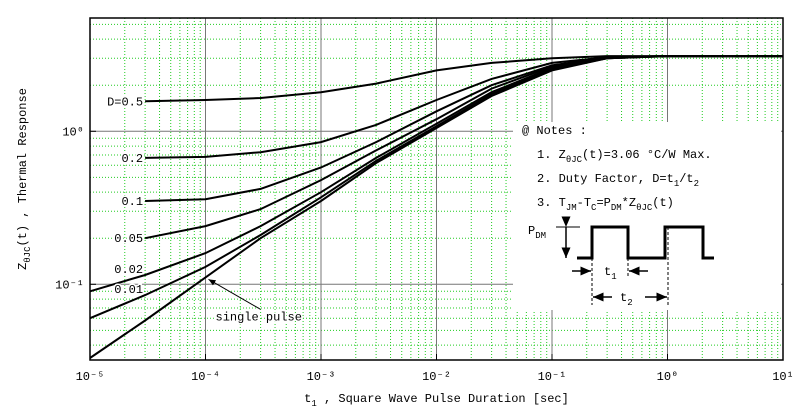 This screenshot has height=412, width=799. I want to click on x-tick-label: 10⁻⁵, so click(90, 377).